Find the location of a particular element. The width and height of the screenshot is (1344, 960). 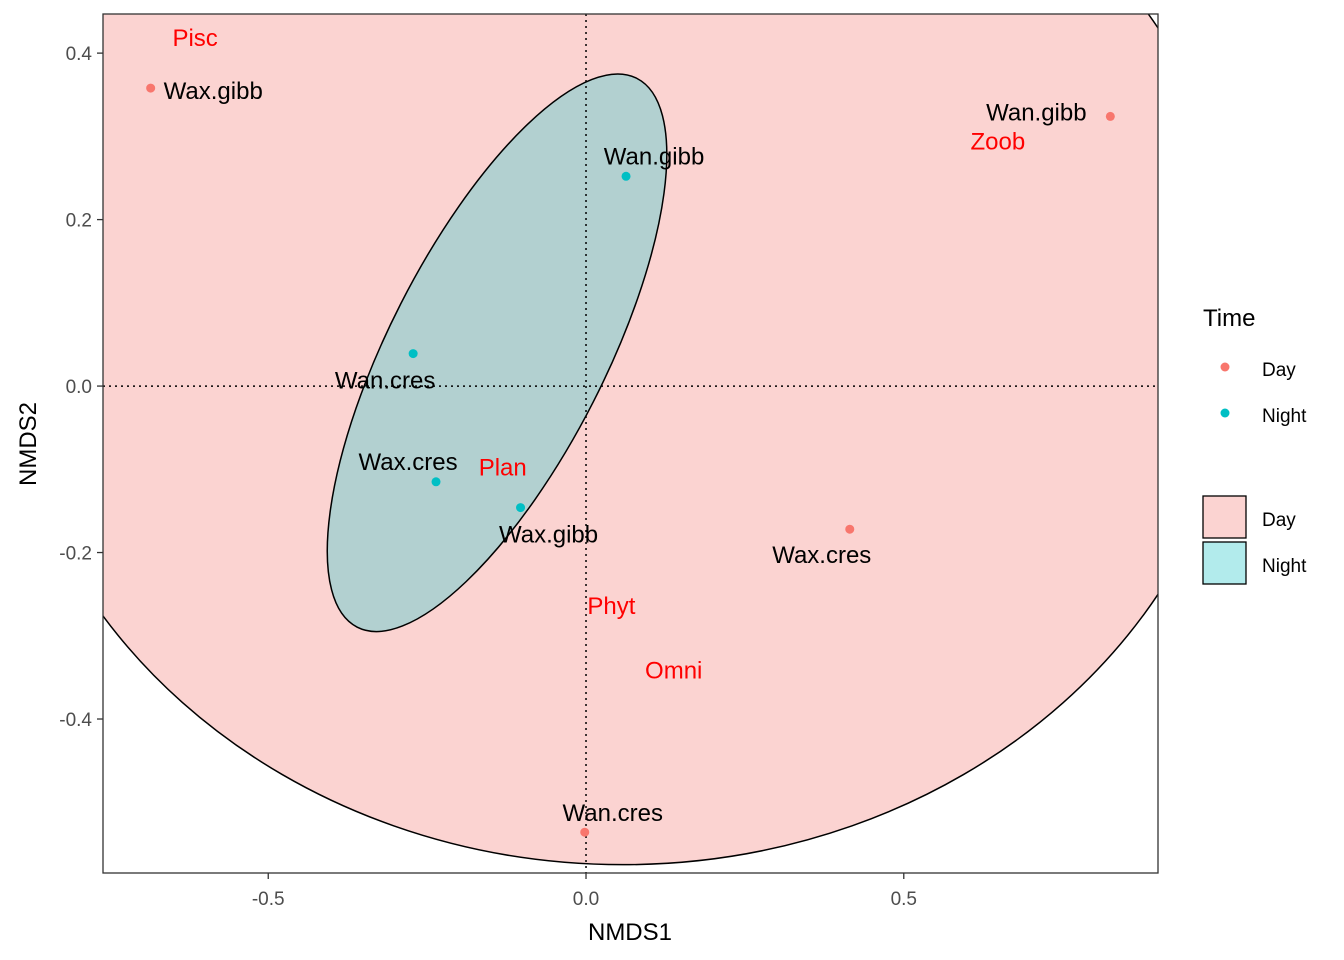

x-tick-label: -0.5 is located at coordinates (268, 899).